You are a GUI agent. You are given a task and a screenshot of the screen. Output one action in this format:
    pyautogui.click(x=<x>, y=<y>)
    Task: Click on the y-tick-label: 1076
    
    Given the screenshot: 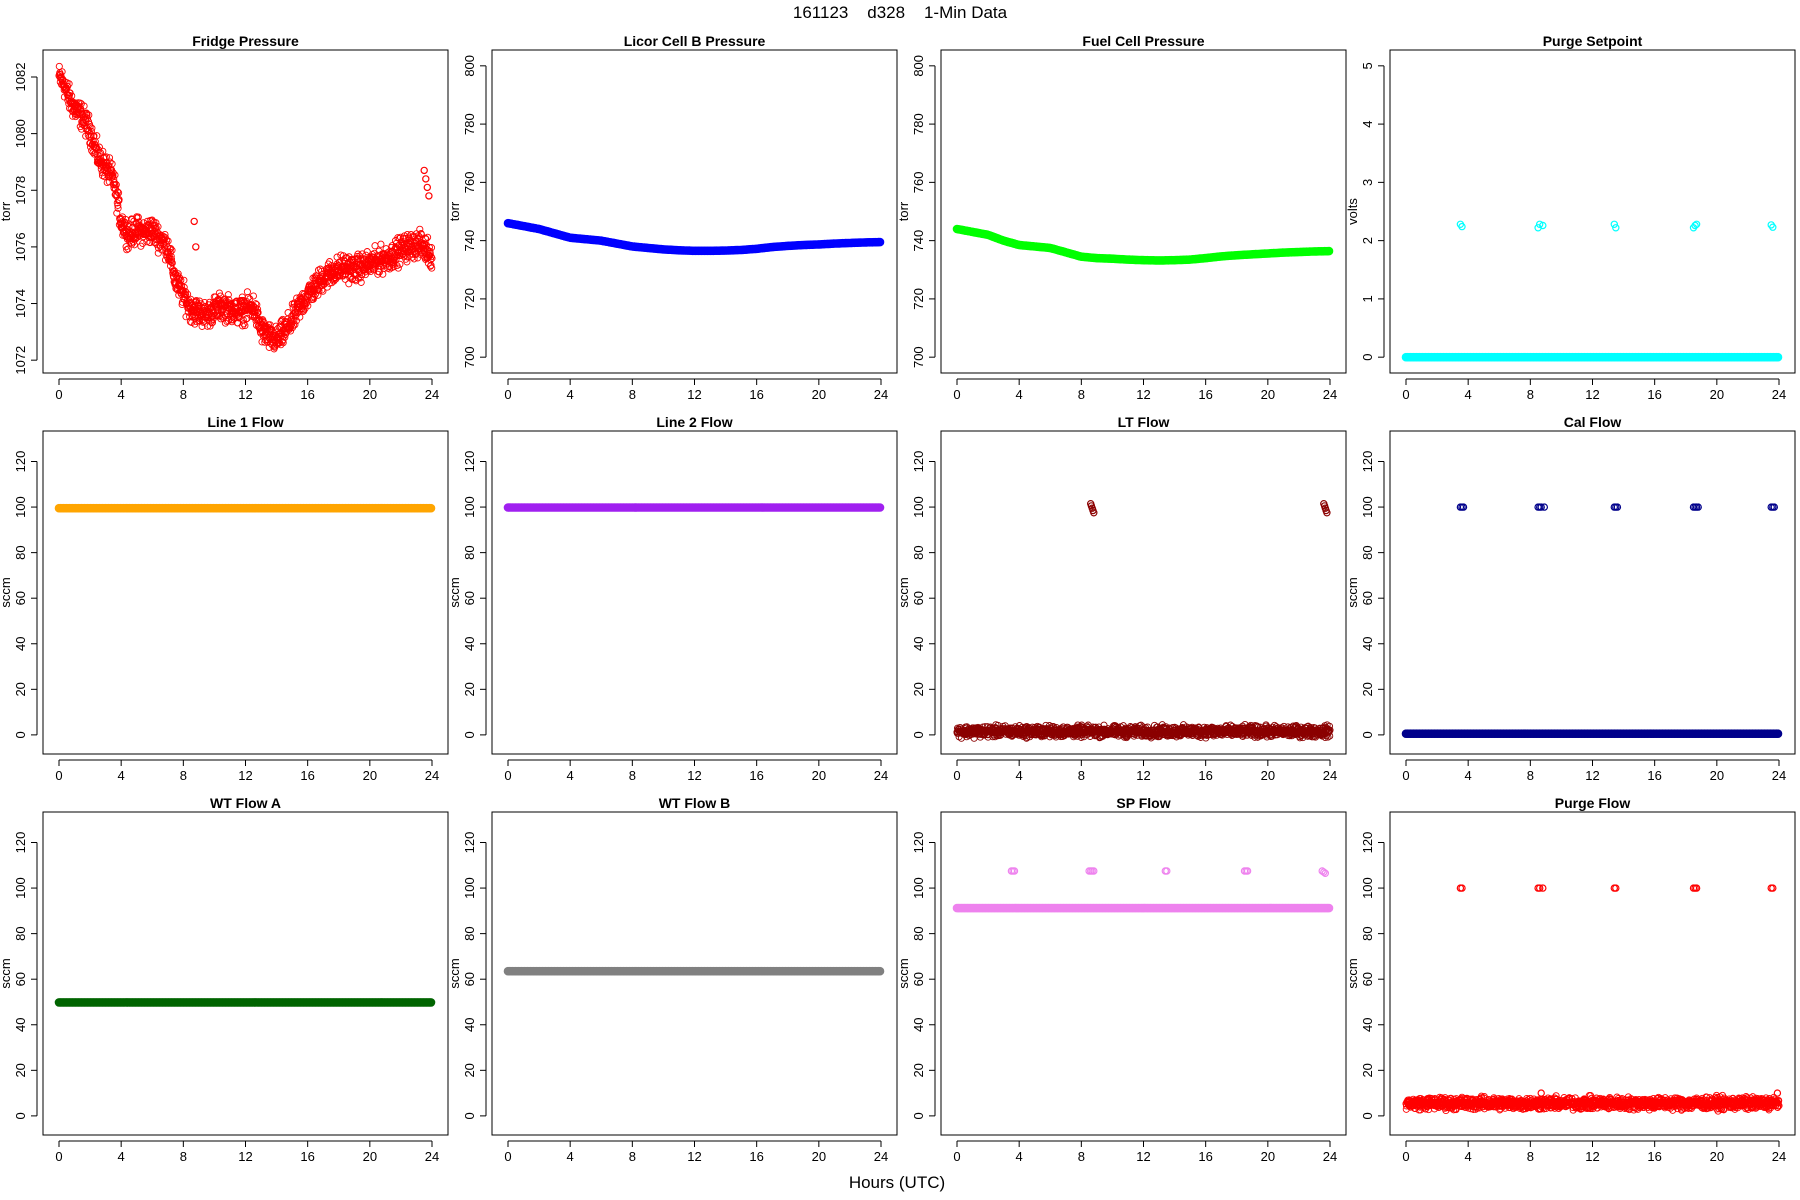 What is the action you would take?
    pyautogui.click(x=20, y=246)
    